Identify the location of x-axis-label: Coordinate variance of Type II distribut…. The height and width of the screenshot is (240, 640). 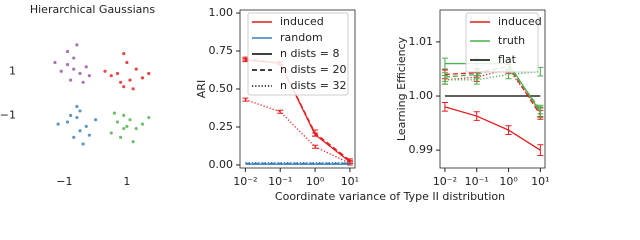
(390, 196).